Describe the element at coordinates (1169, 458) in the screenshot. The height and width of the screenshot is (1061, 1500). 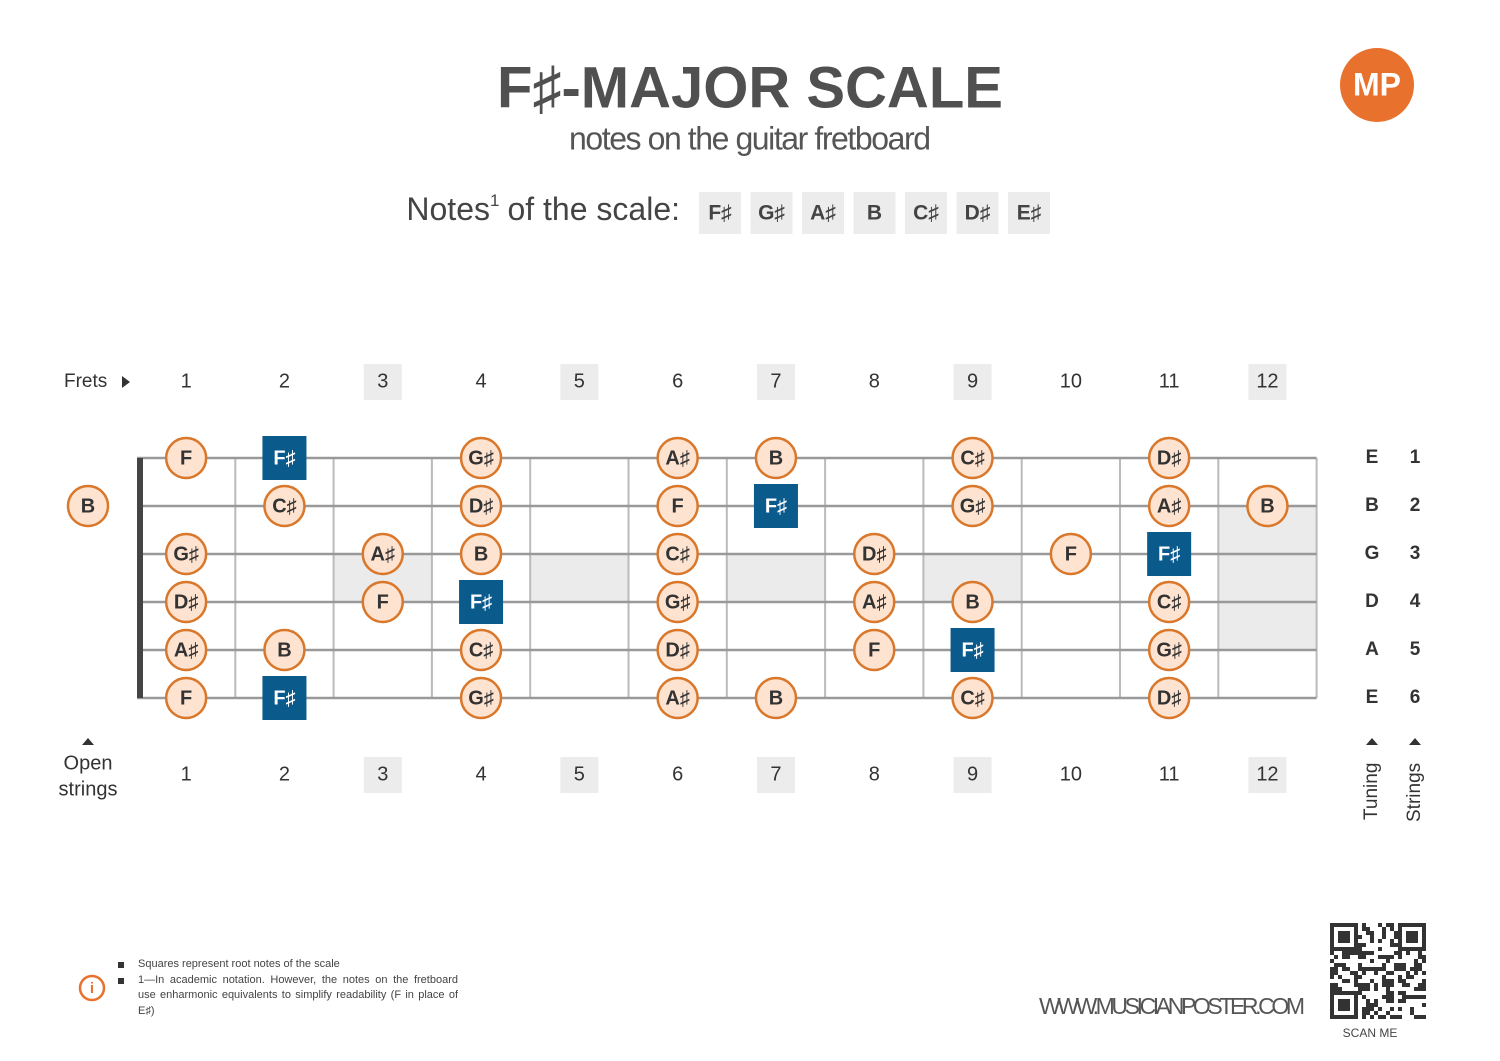
I see `note-label: D♯` at that location.